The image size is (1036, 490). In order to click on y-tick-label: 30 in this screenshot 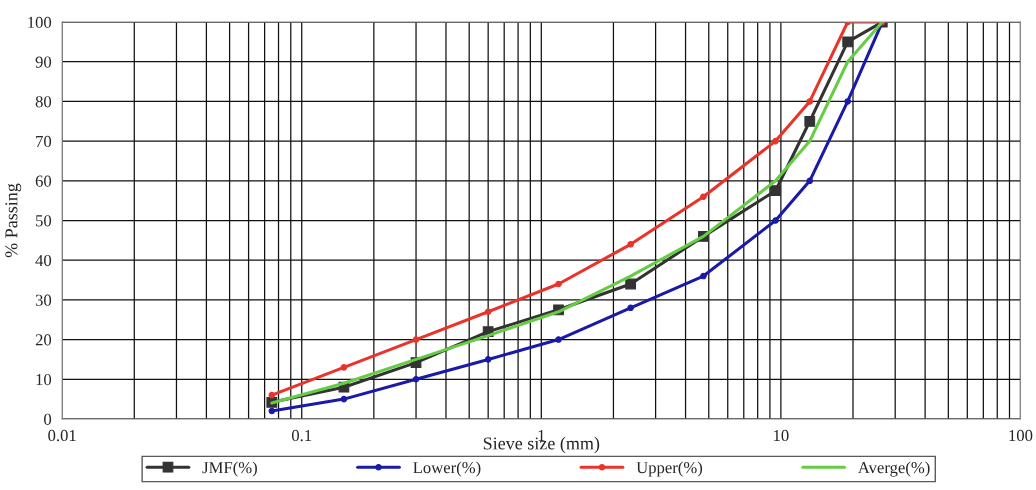, I will do `click(43, 300)`.